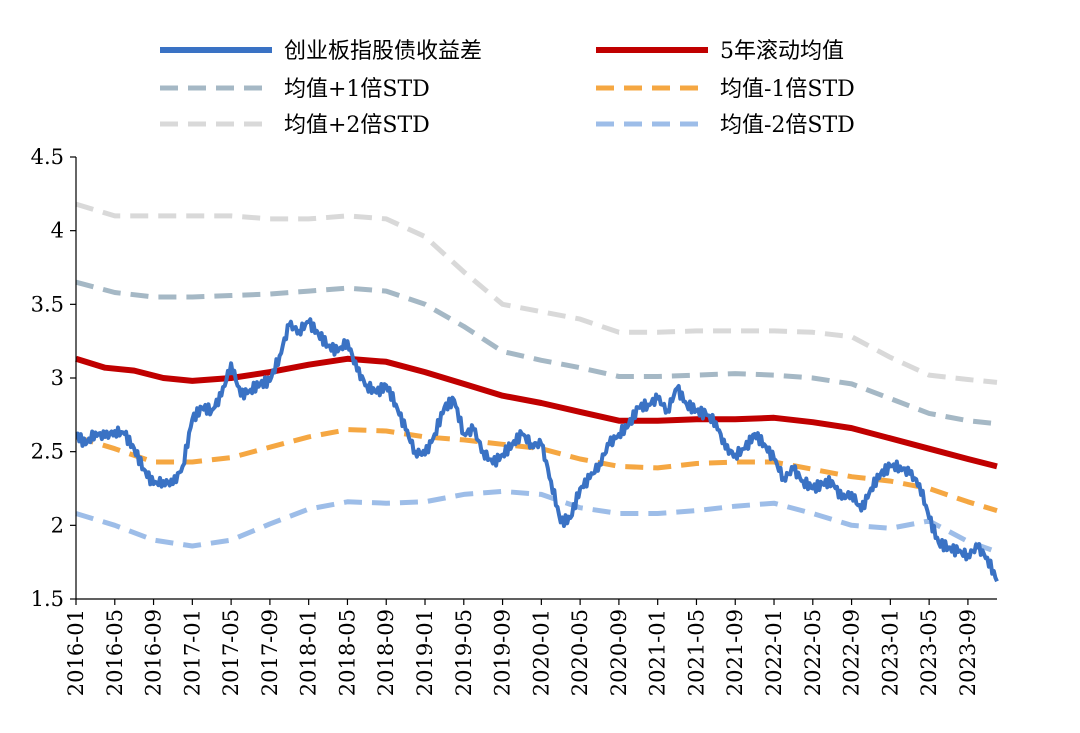  I want to click on legend-label-4: 均值+2倍STD, so click(357, 125).